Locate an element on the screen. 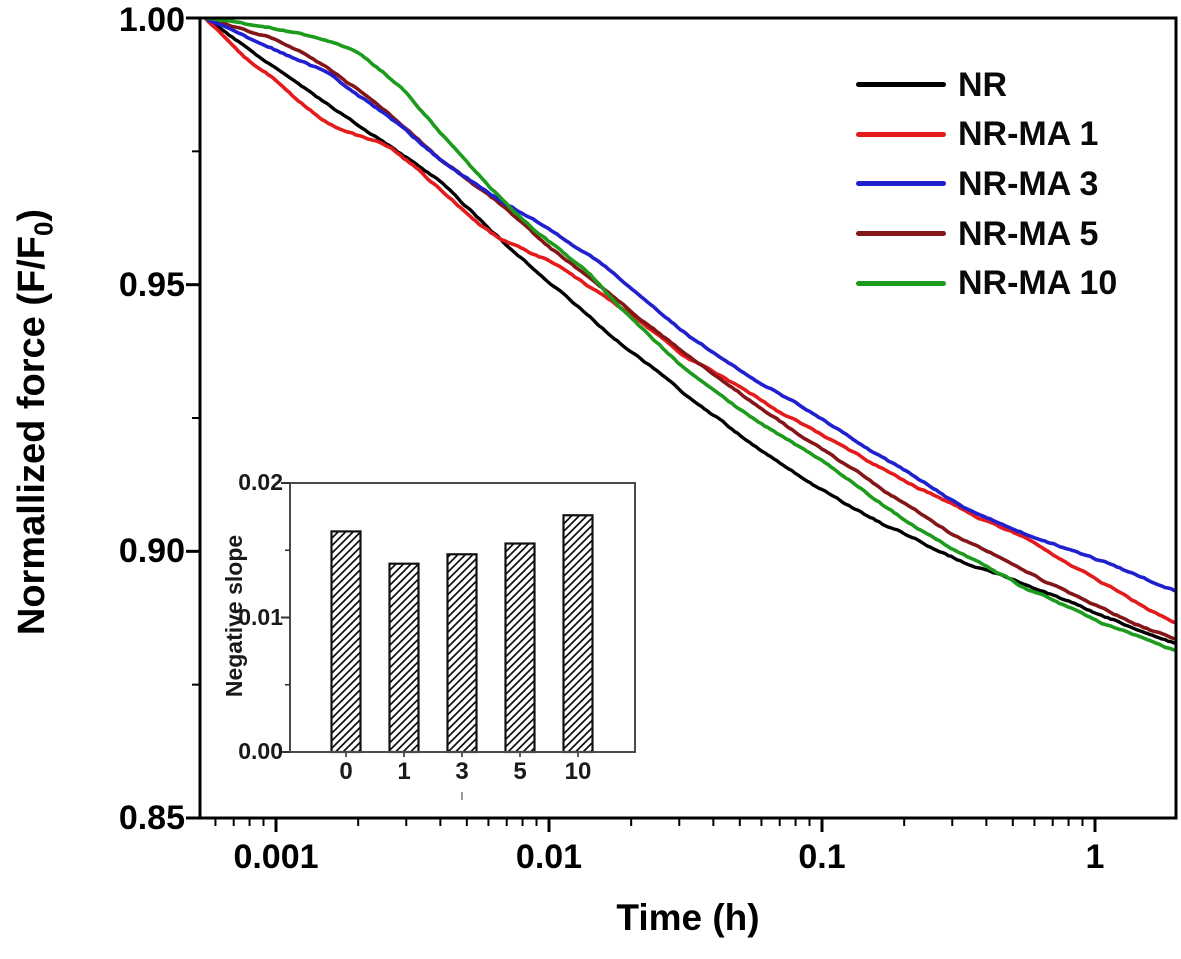 The image size is (1181, 959). x-tick-label: 0.01 is located at coordinates (549, 857).